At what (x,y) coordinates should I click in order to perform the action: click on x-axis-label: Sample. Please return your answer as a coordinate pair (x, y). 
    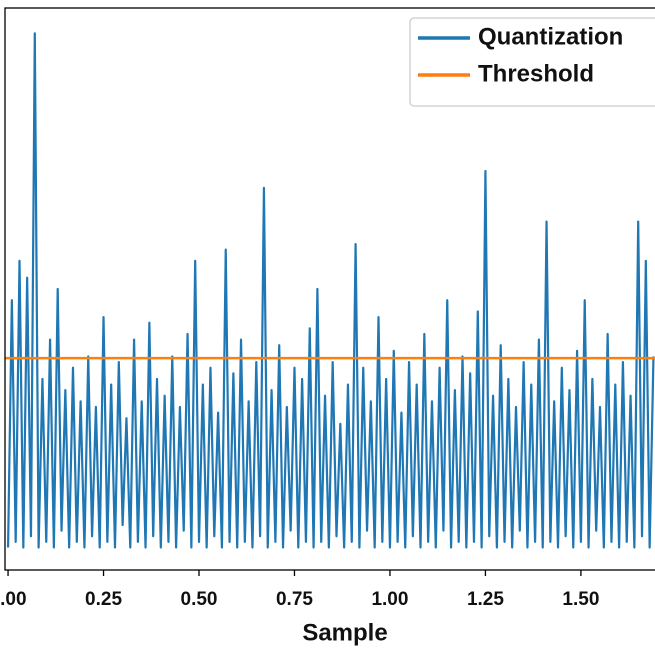
    Looking at the image, I should click on (344, 632).